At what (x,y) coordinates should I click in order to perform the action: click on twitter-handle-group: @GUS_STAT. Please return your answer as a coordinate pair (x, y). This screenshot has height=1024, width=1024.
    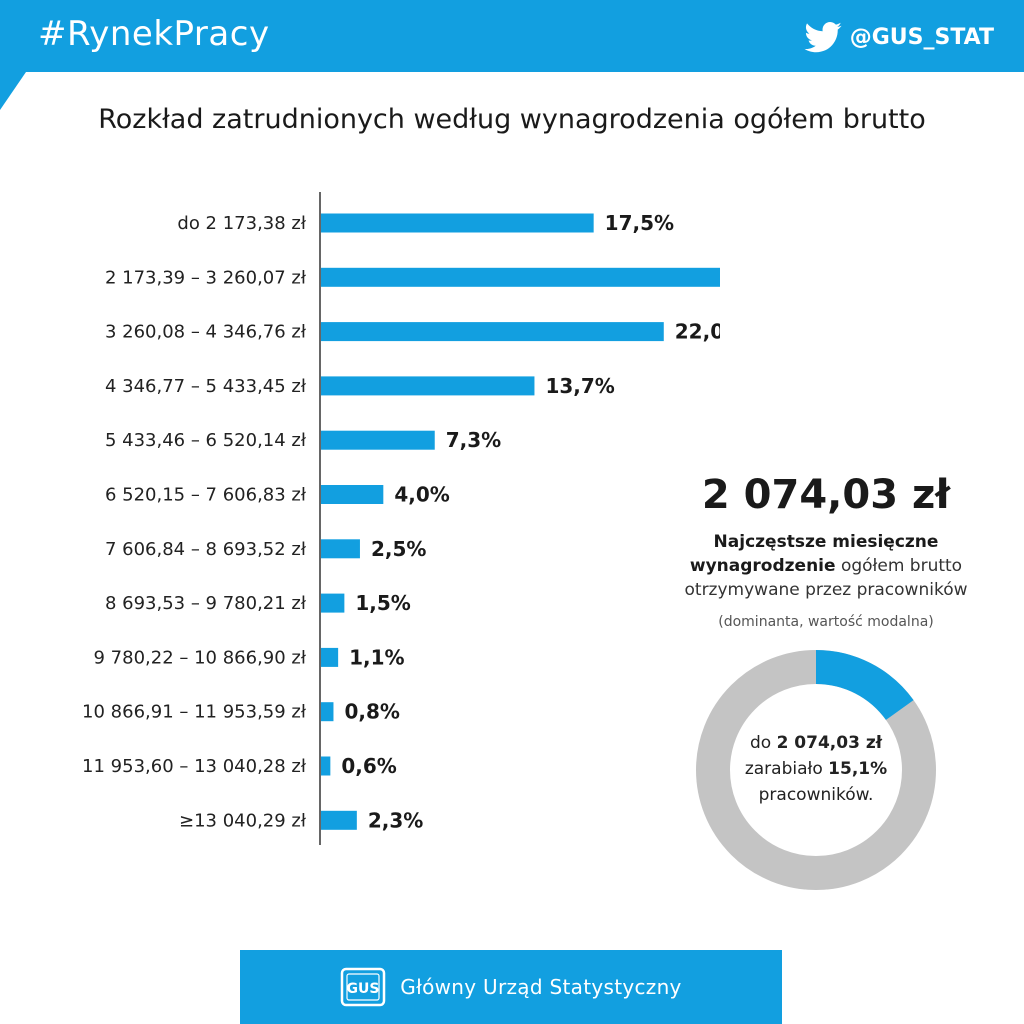
    Looking at the image, I should click on (899, 37).